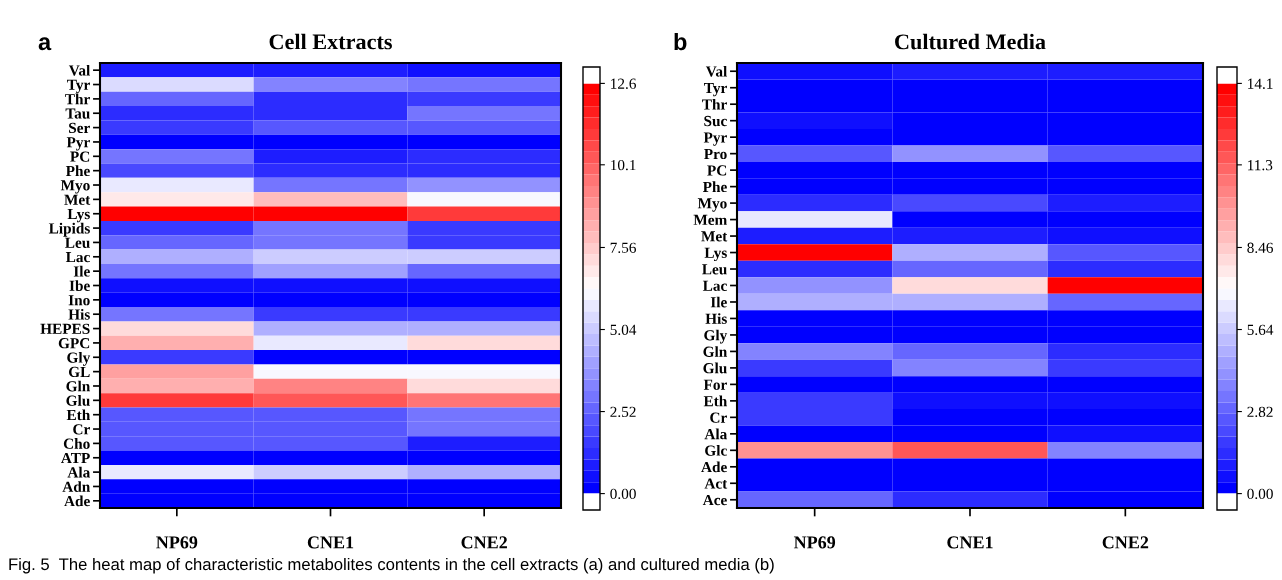 The height and width of the screenshot is (580, 1282). What do you see at coordinates (715, 154) in the screenshot?
I see `y-tick-label: Pro` at bounding box center [715, 154].